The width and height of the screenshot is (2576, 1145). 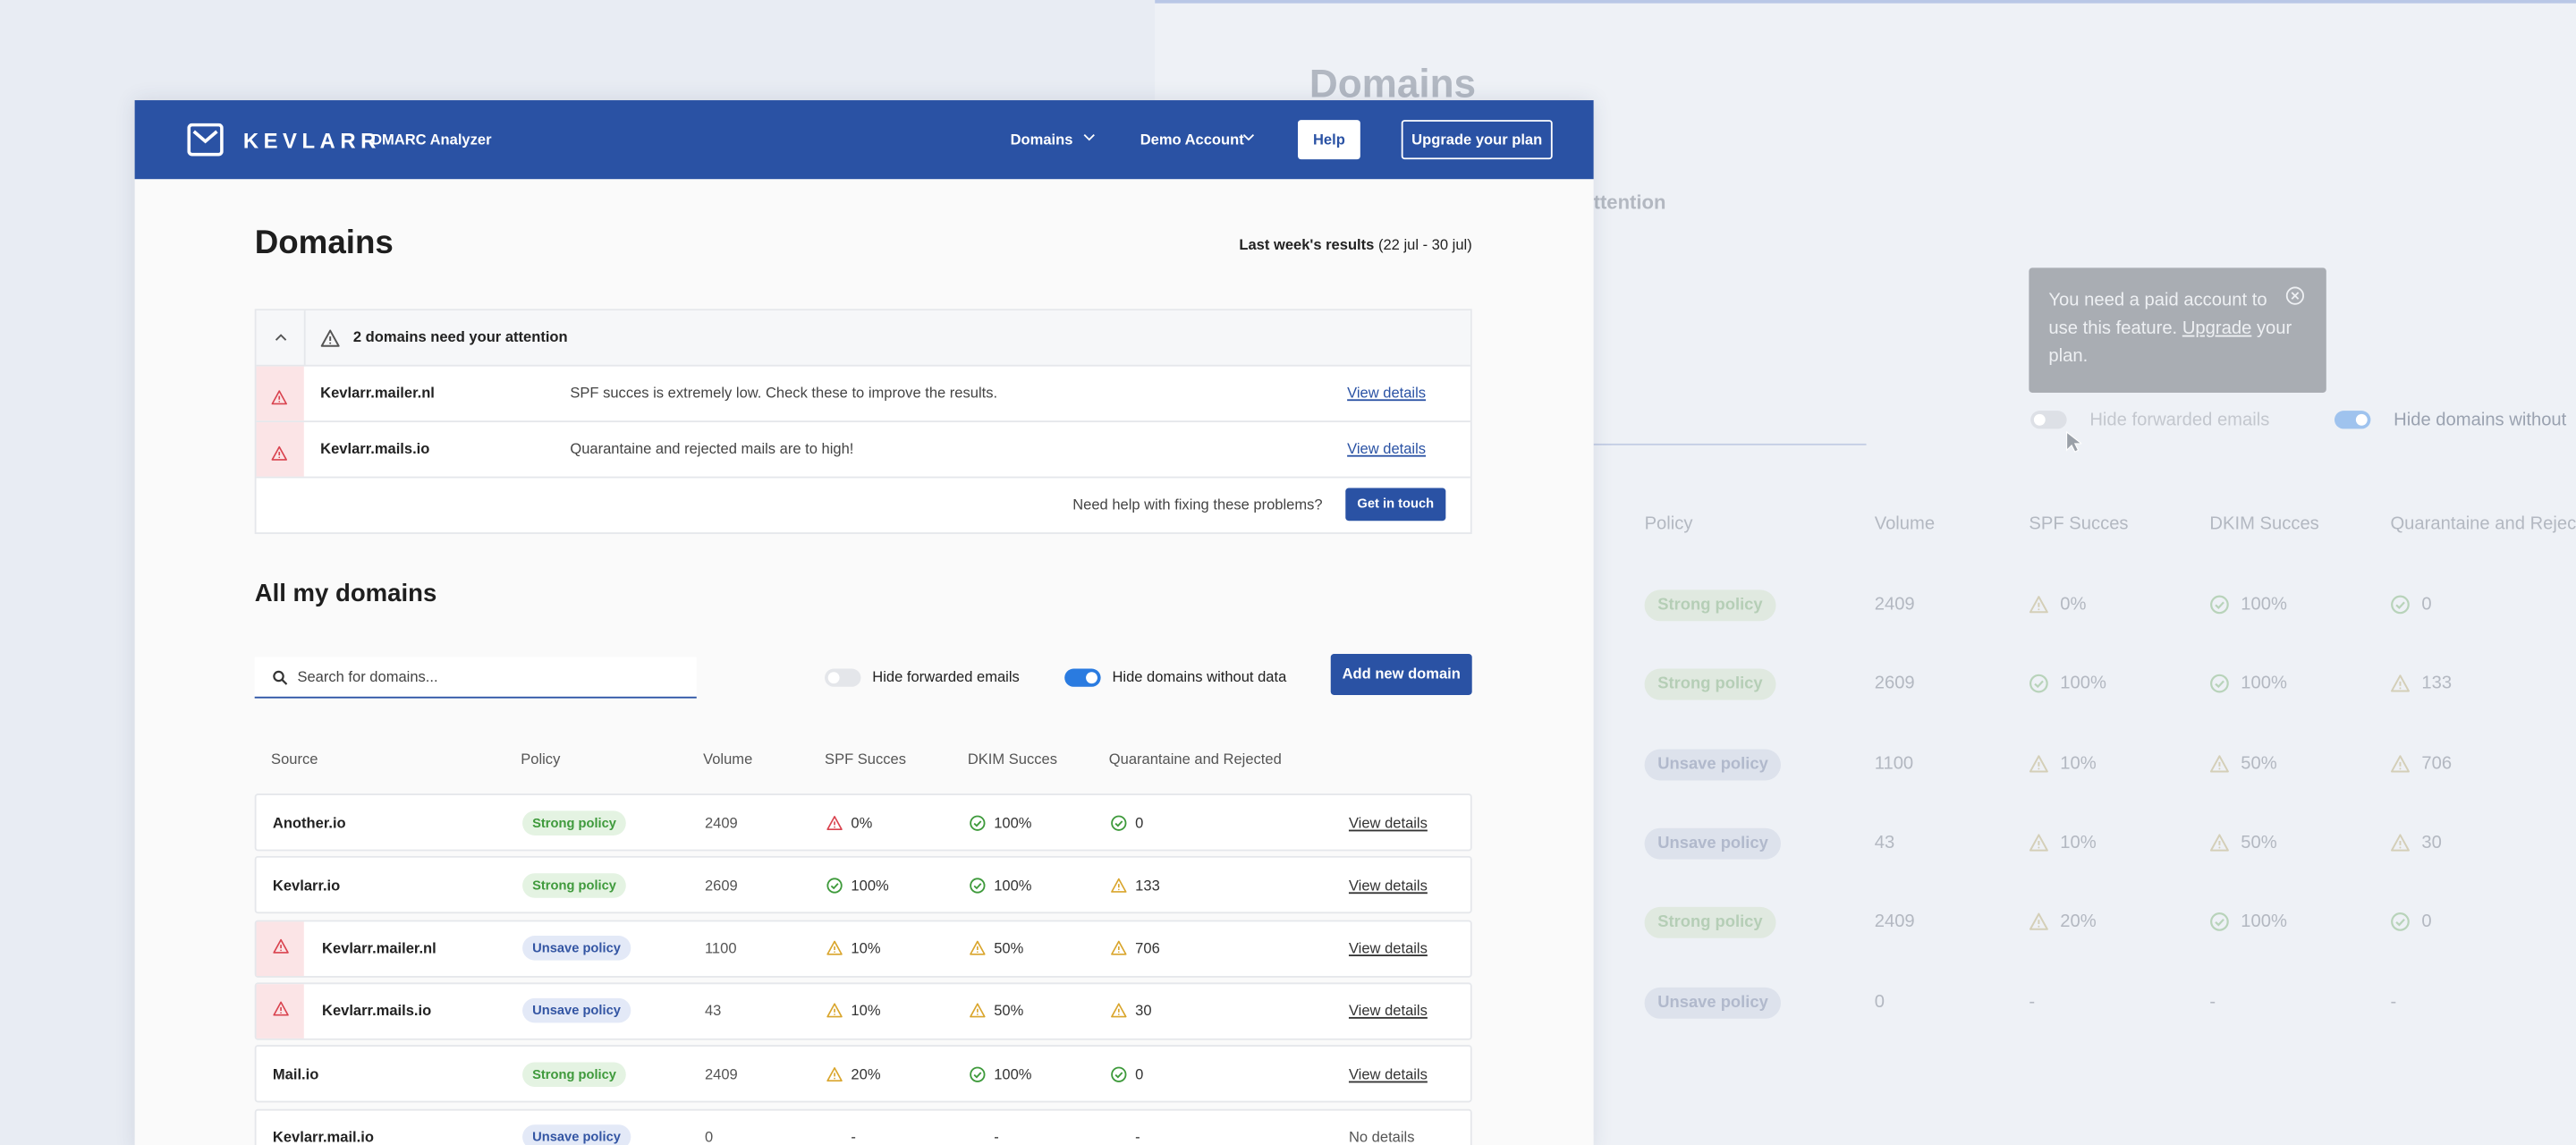 I want to click on spf-value: 0%, so click(x=862, y=822).